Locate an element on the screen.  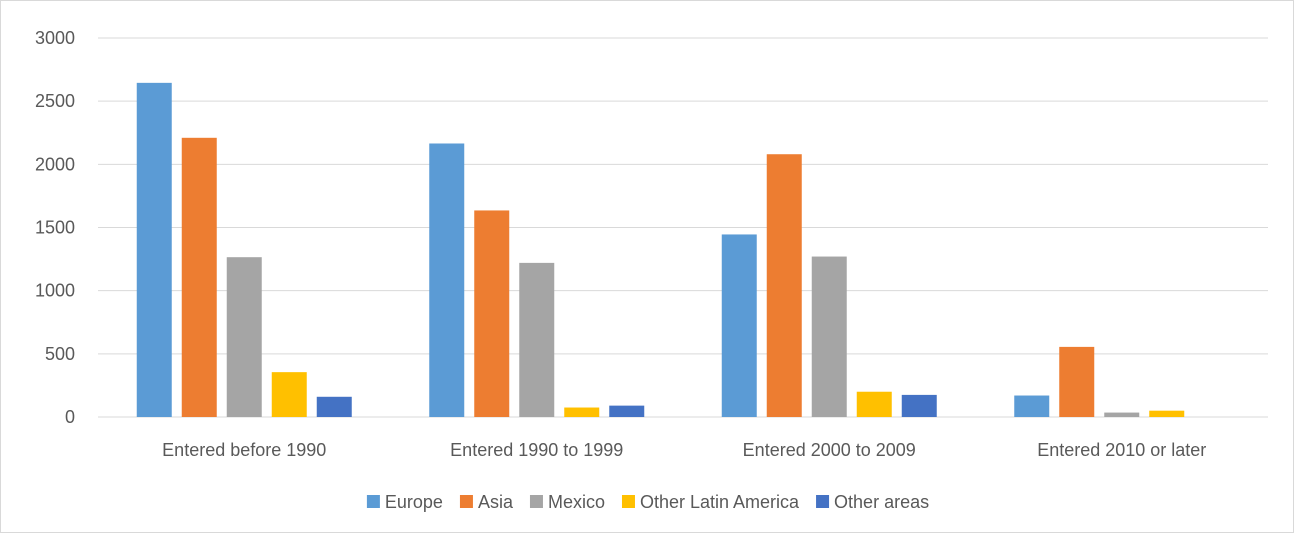
y-tick-label: 3000 is located at coordinates (55, 38).